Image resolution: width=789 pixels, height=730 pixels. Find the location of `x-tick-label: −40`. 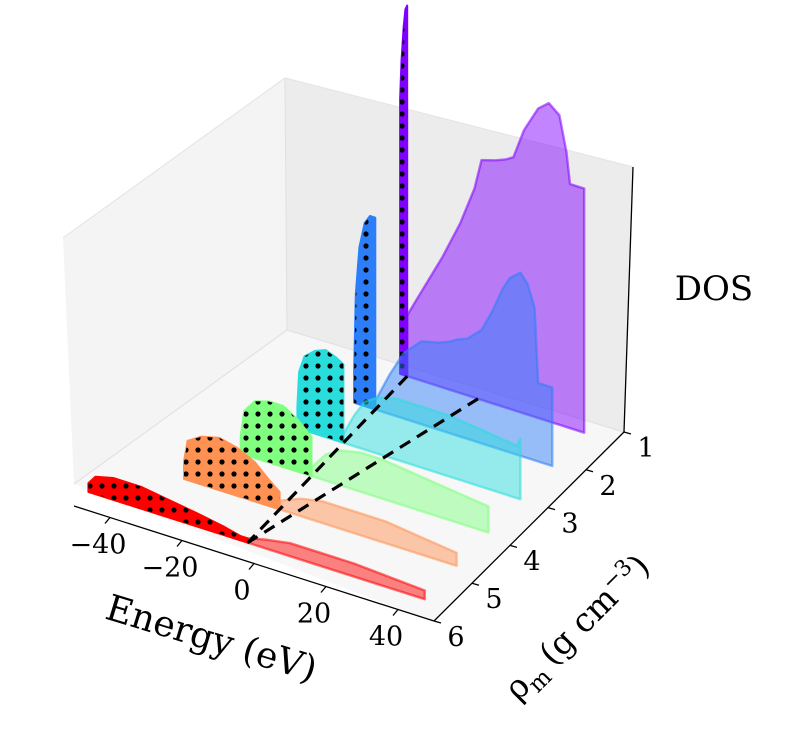

x-tick-label: −40 is located at coordinates (98, 545).